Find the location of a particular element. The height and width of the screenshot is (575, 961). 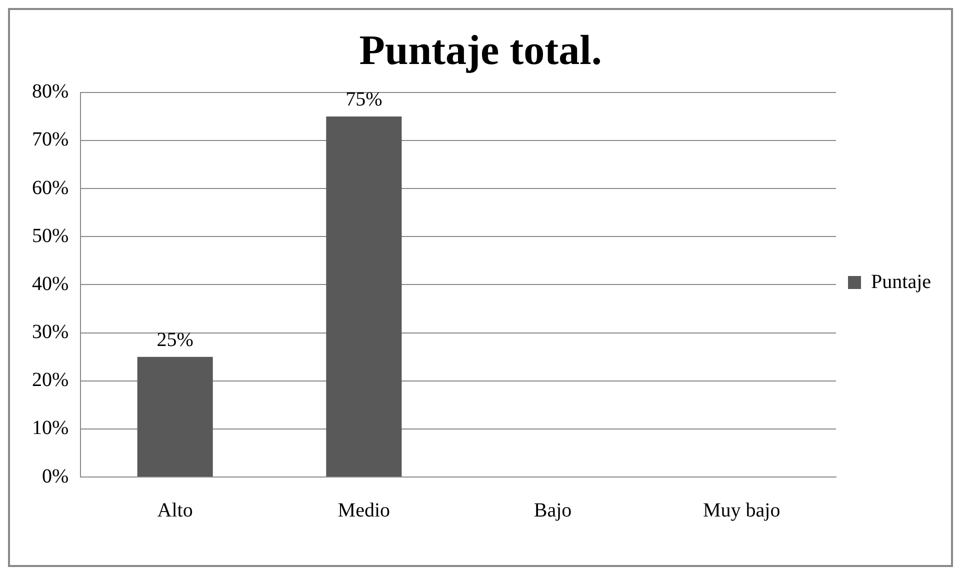

x-tick-label: Muy bajo is located at coordinates (741, 510).